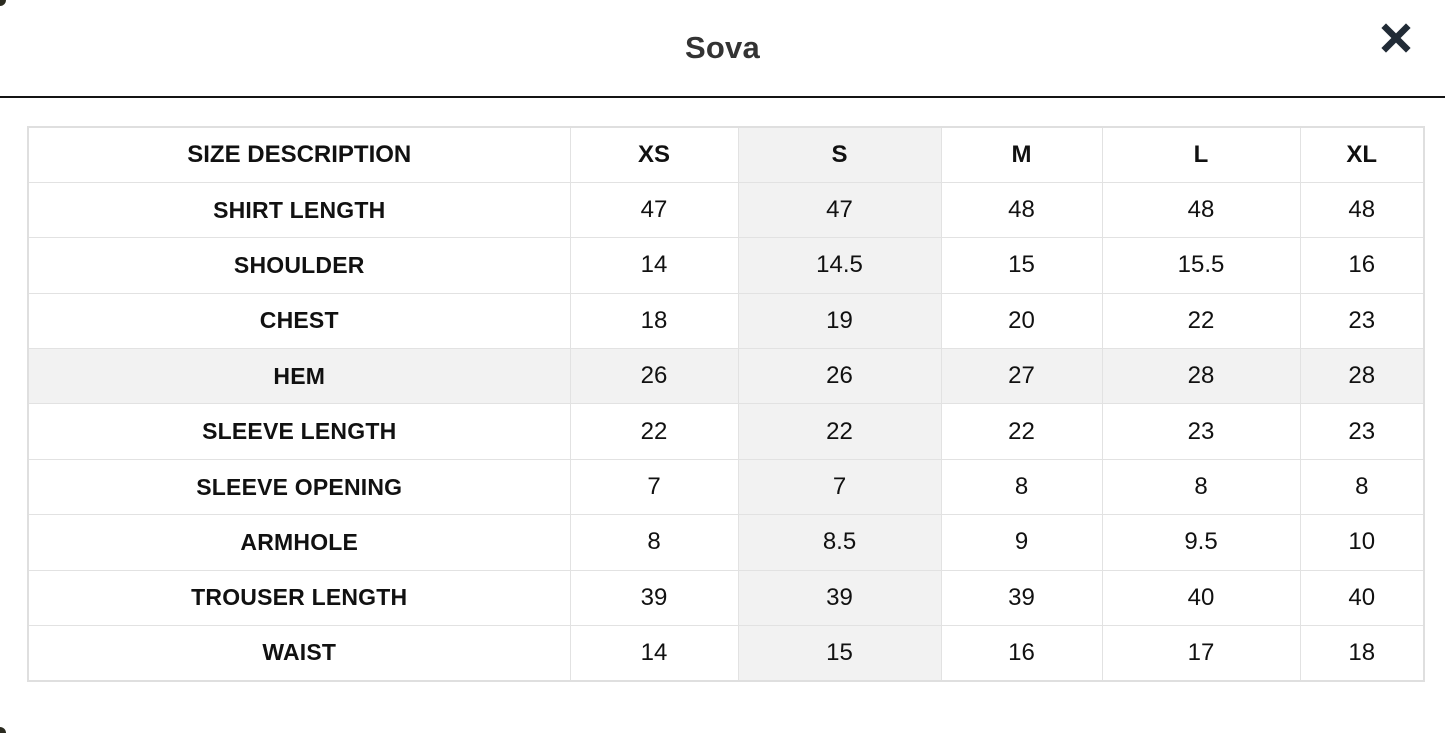 This screenshot has height=733, width=1445. I want to click on table-row-shoulder: SHOULDER 14 14.5 15 15.5 16, so click(726, 265).